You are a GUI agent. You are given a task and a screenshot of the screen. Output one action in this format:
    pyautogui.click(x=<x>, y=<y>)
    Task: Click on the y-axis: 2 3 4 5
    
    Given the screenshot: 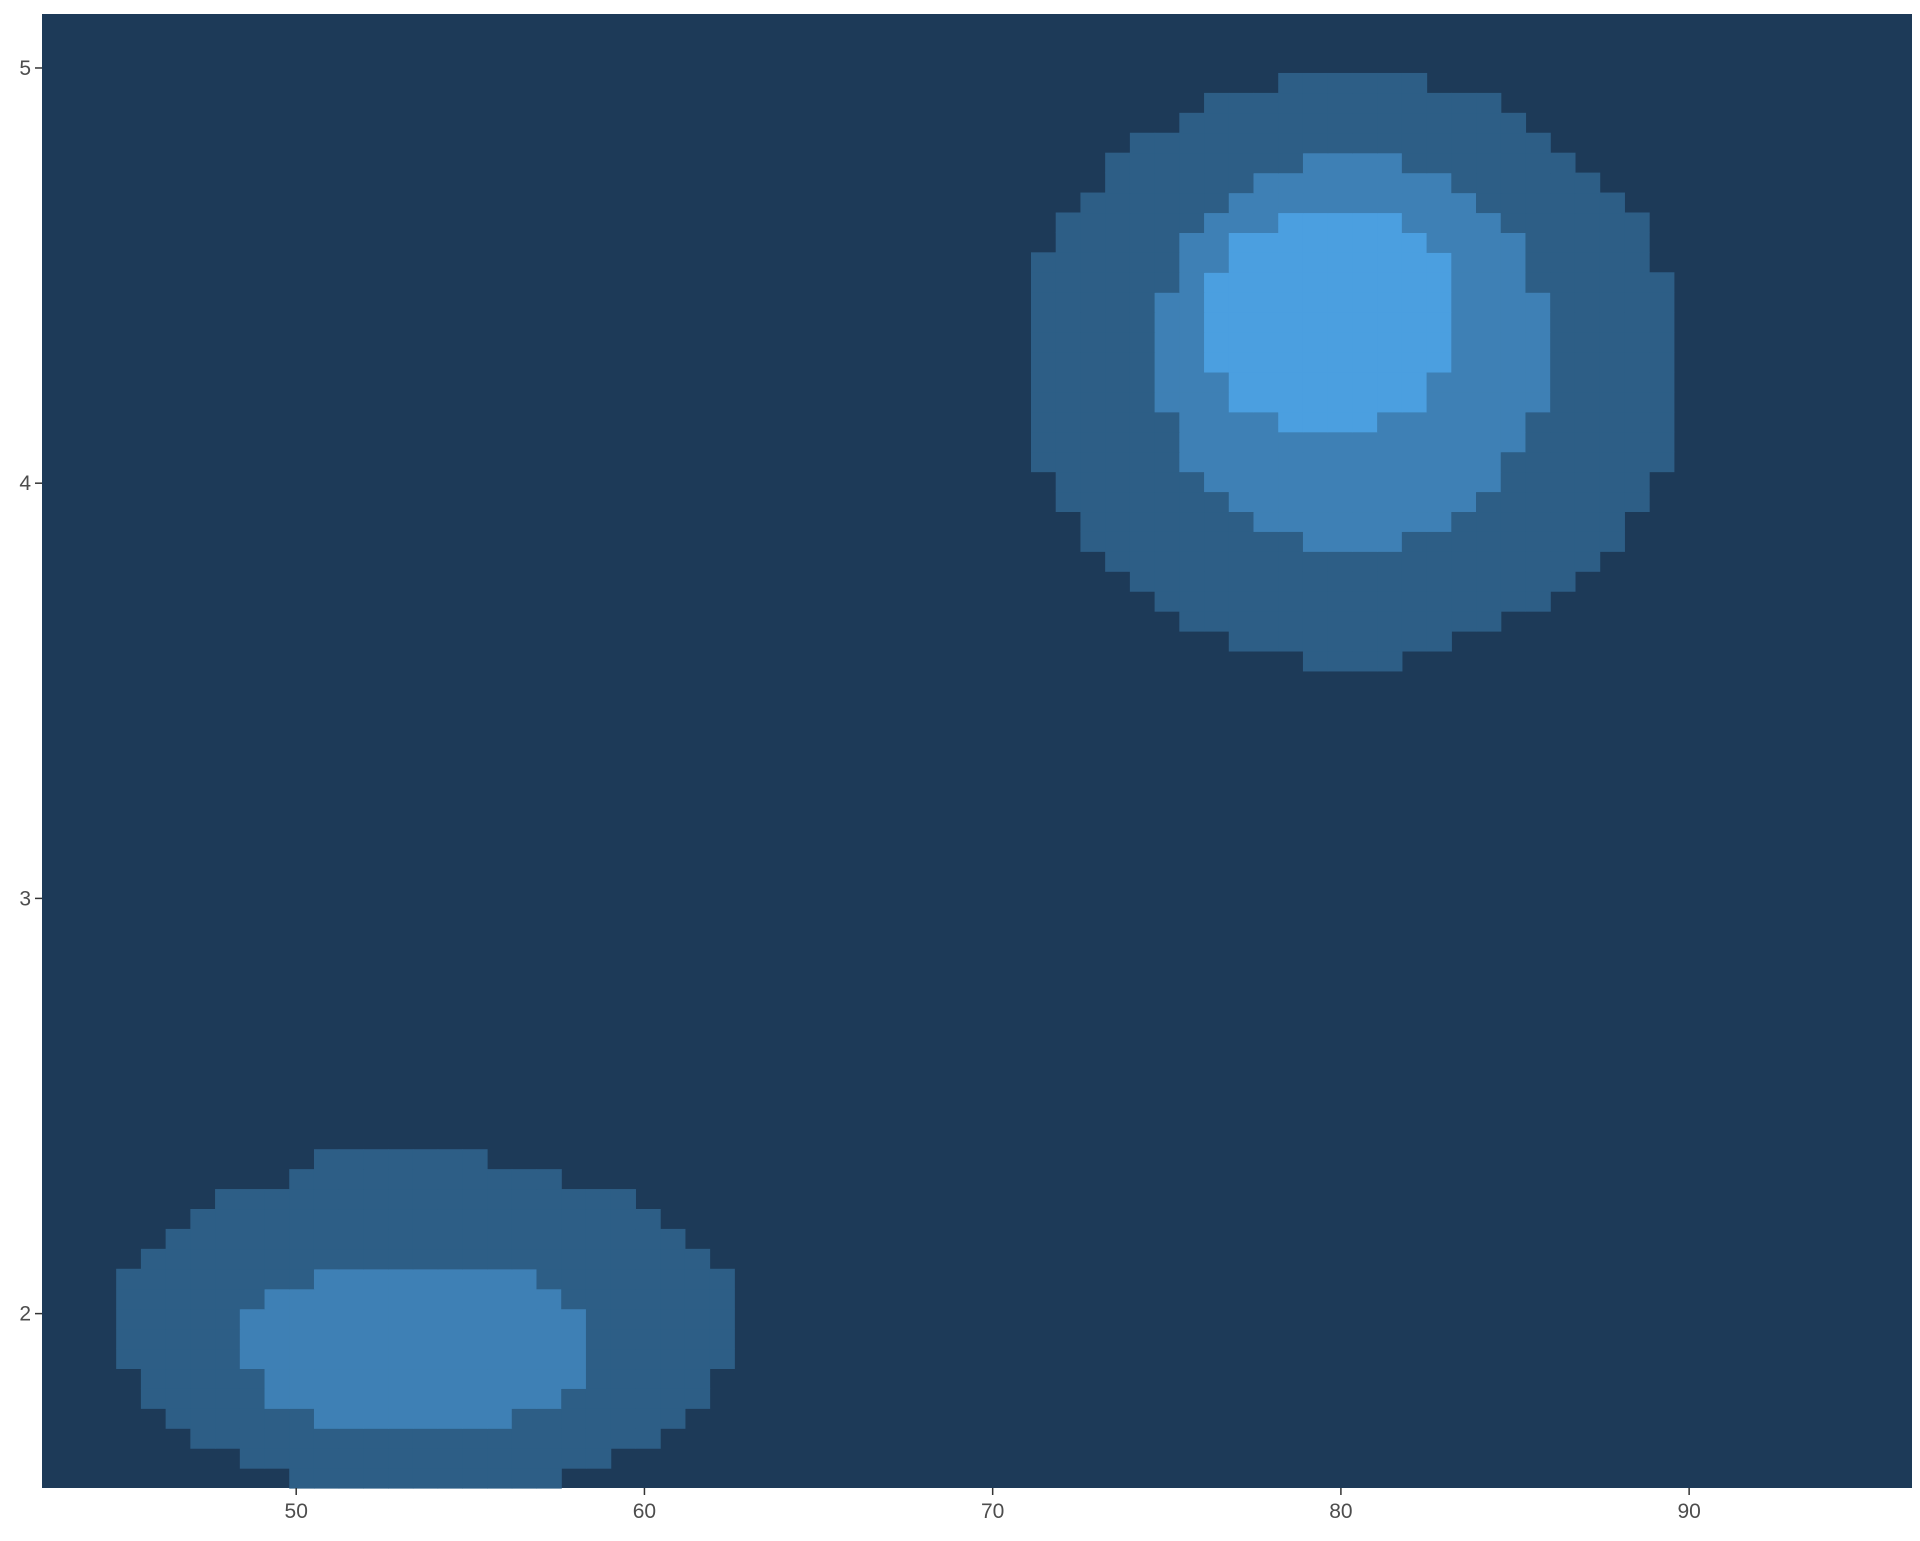 What is the action you would take?
    pyautogui.click(x=30, y=691)
    